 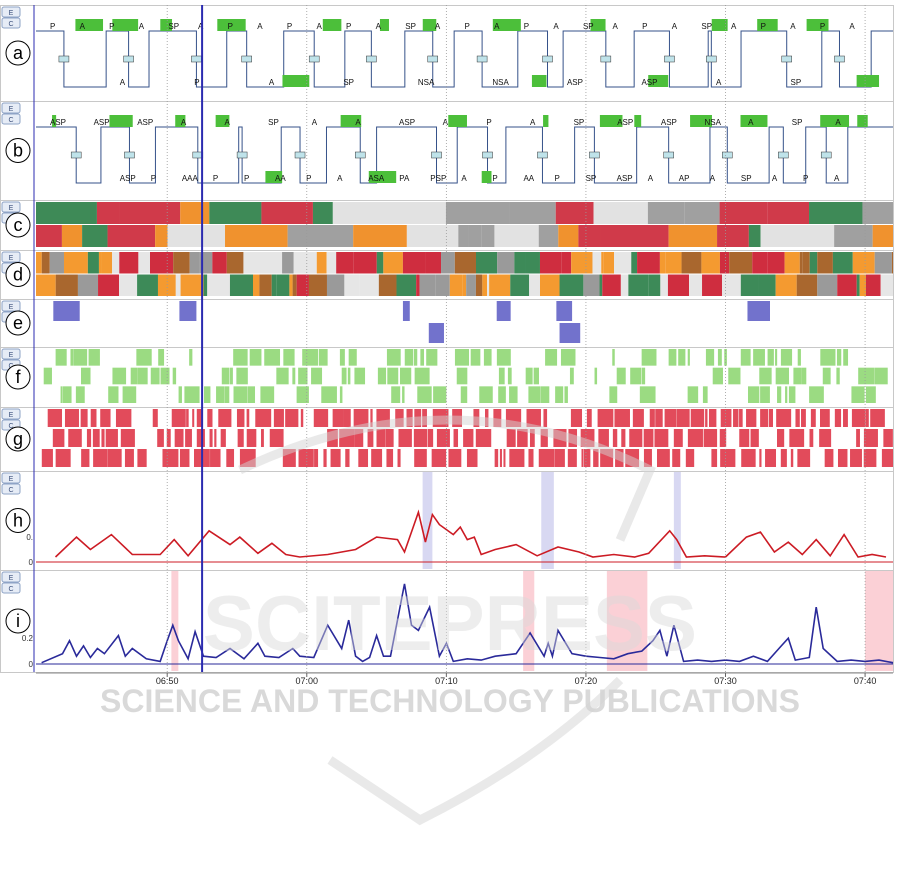 What do you see at coordinates (407, 122) in the screenshot?
I see `state-label-top: ASP` at bounding box center [407, 122].